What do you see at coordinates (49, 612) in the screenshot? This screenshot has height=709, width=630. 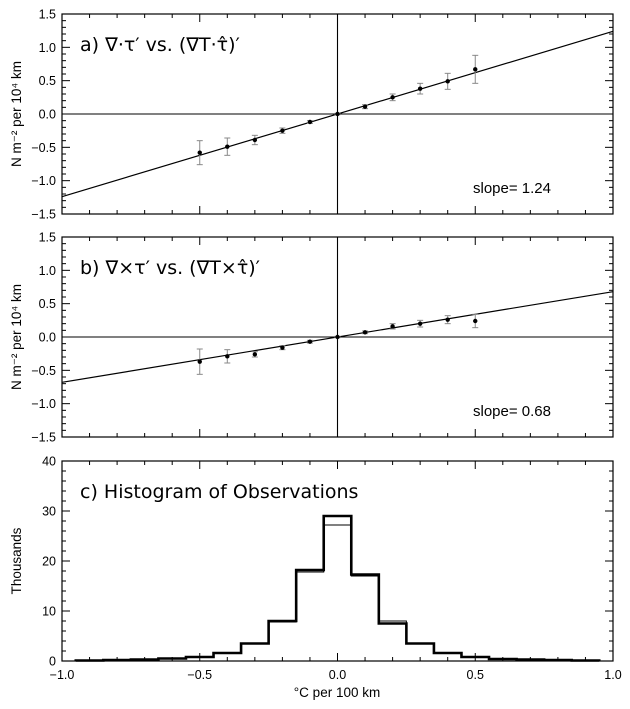 I see `y-tick-label: 10` at bounding box center [49, 612].